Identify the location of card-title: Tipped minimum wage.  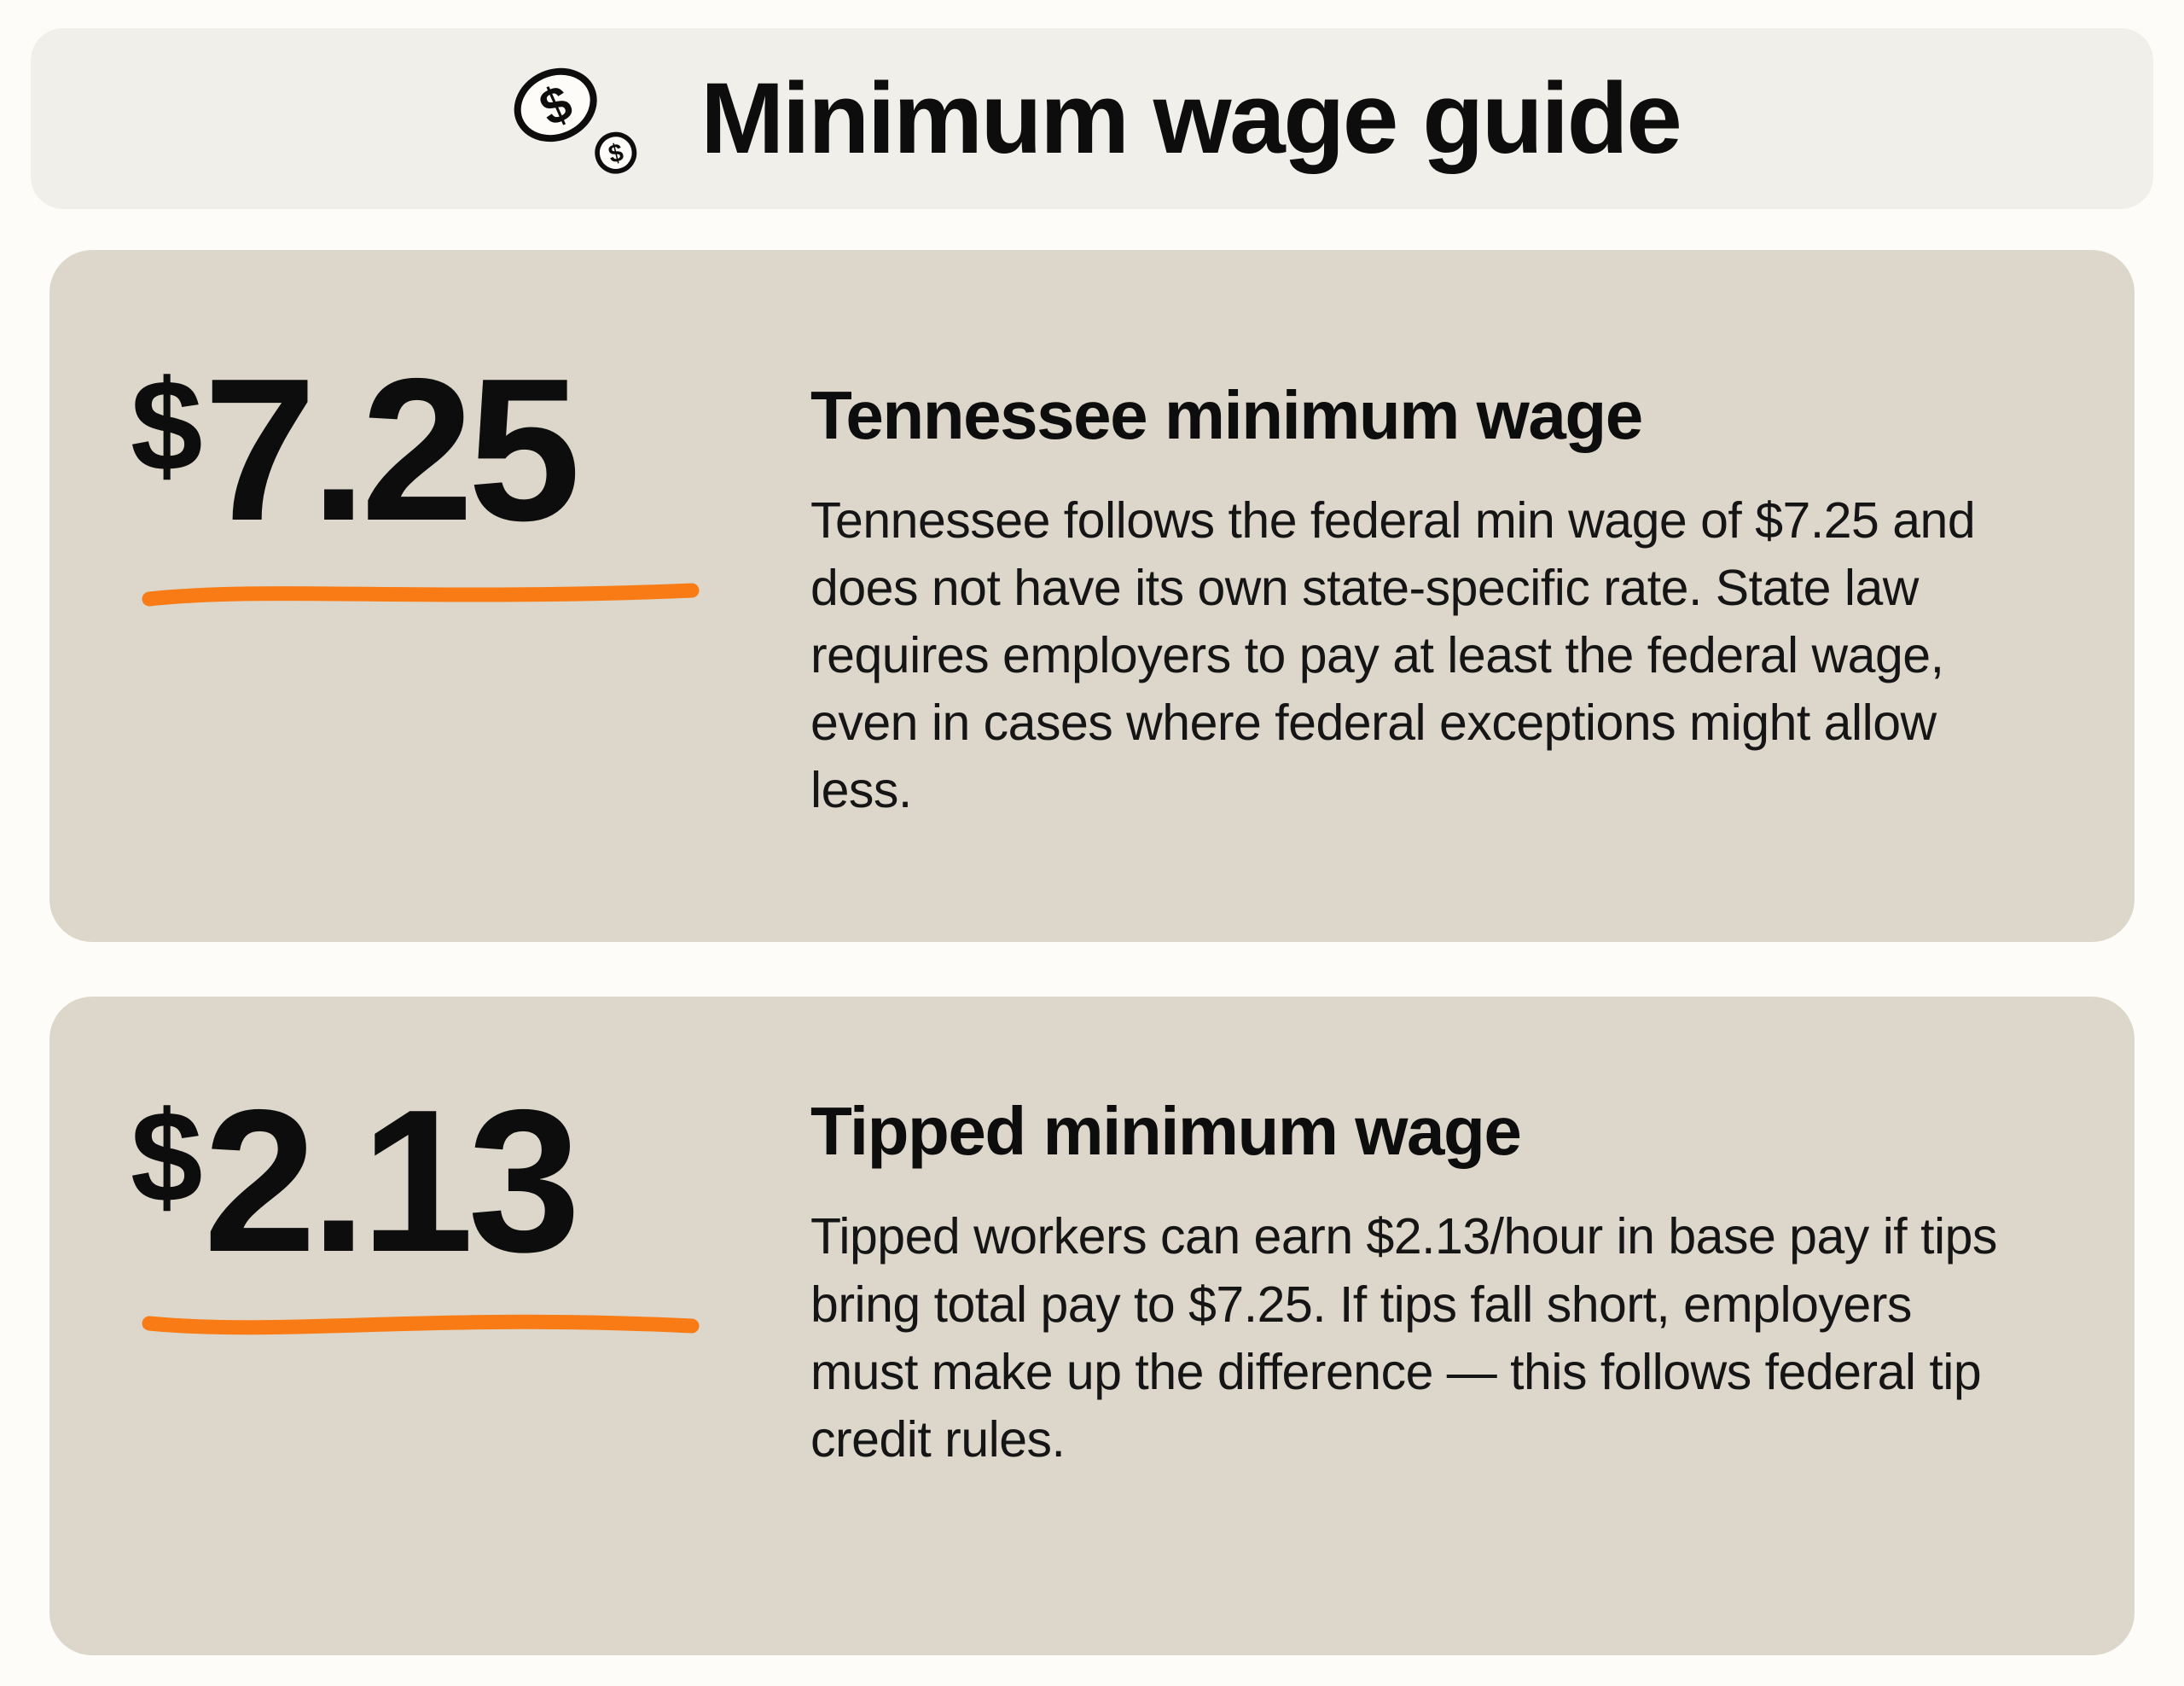
(1166, 1131).